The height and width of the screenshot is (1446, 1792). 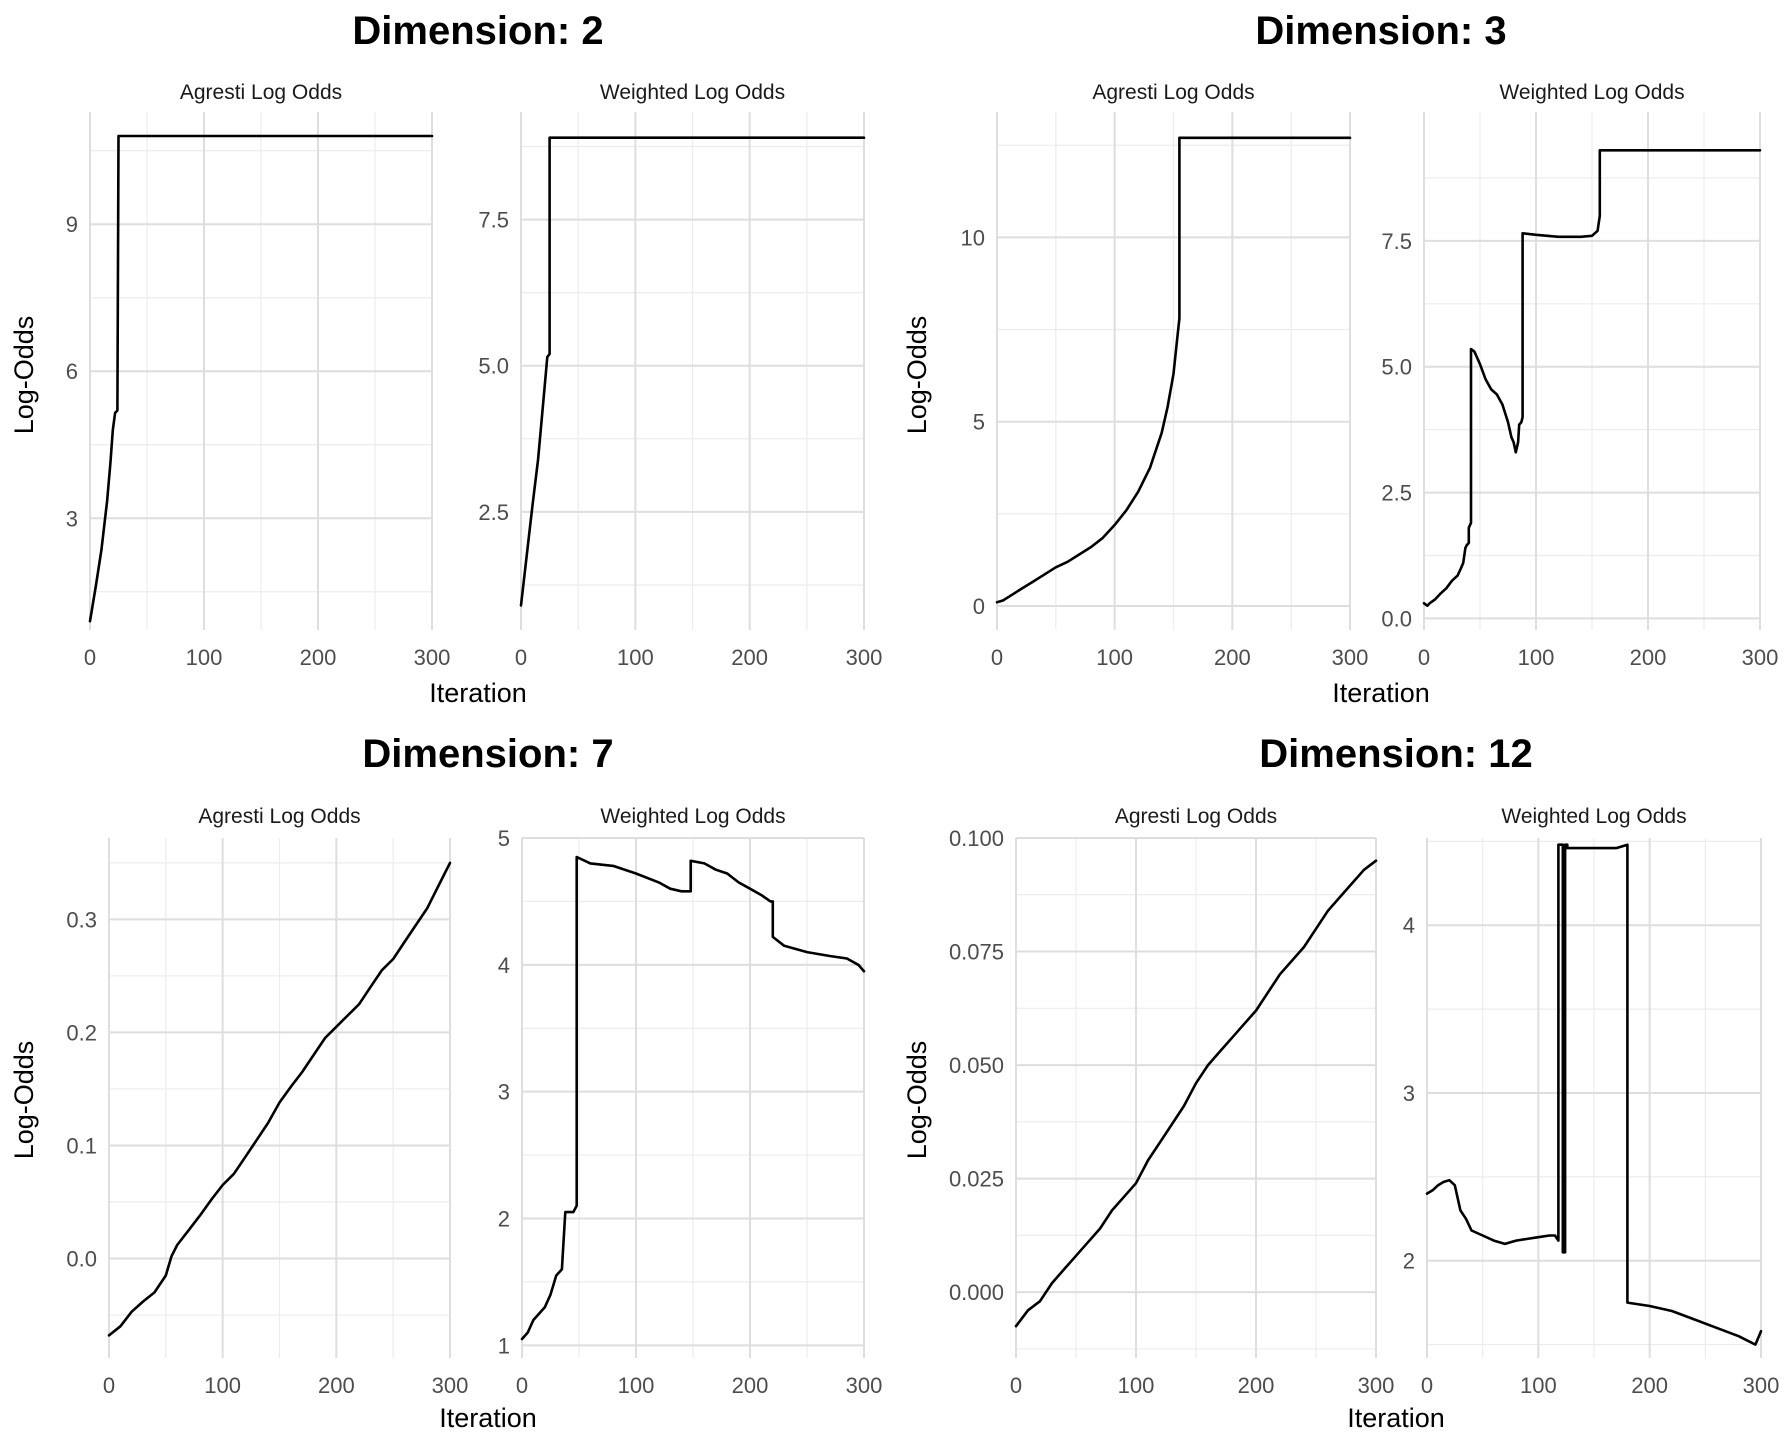 I want to click on panel-weighted: Weighted Log Odds 0 100 200 300 2 3 4, so click(x=1591, y=1101).